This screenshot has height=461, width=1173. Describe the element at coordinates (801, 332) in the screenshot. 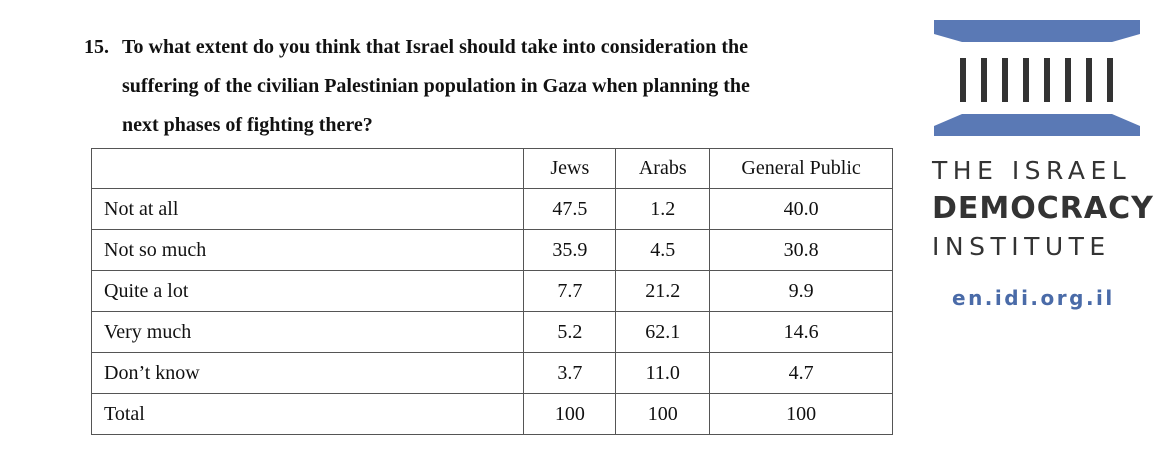

I see `cell-general-public: 14.6` at that location.